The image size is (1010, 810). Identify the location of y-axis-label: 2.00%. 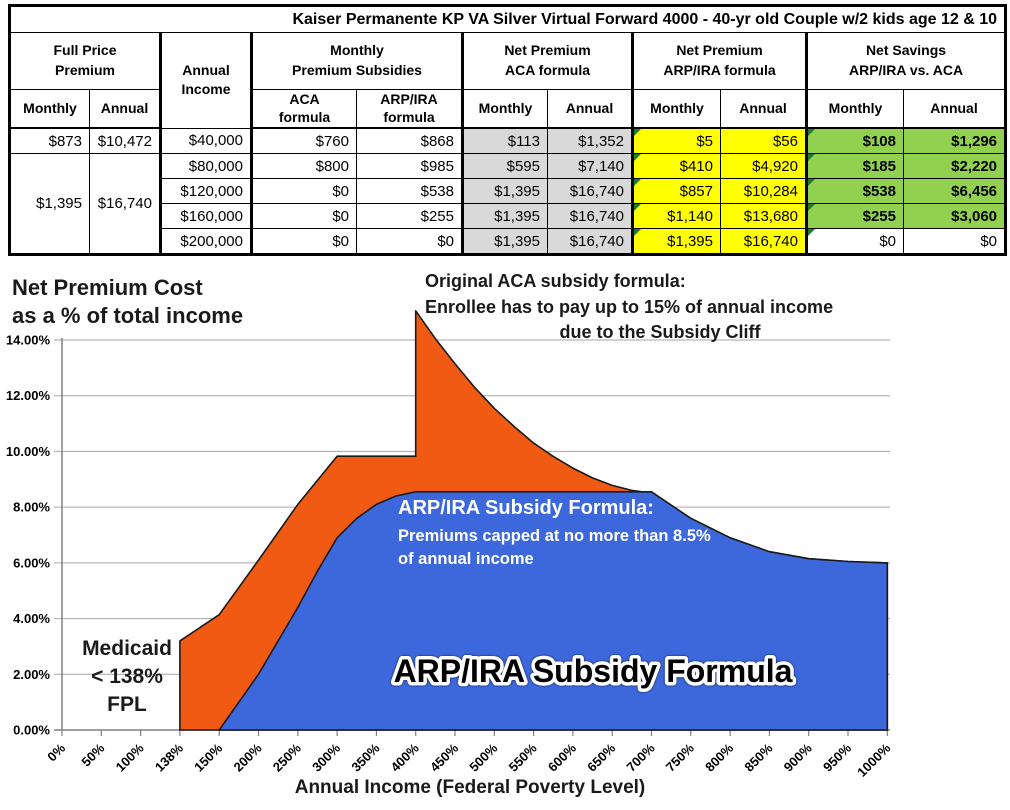
(31, 674).